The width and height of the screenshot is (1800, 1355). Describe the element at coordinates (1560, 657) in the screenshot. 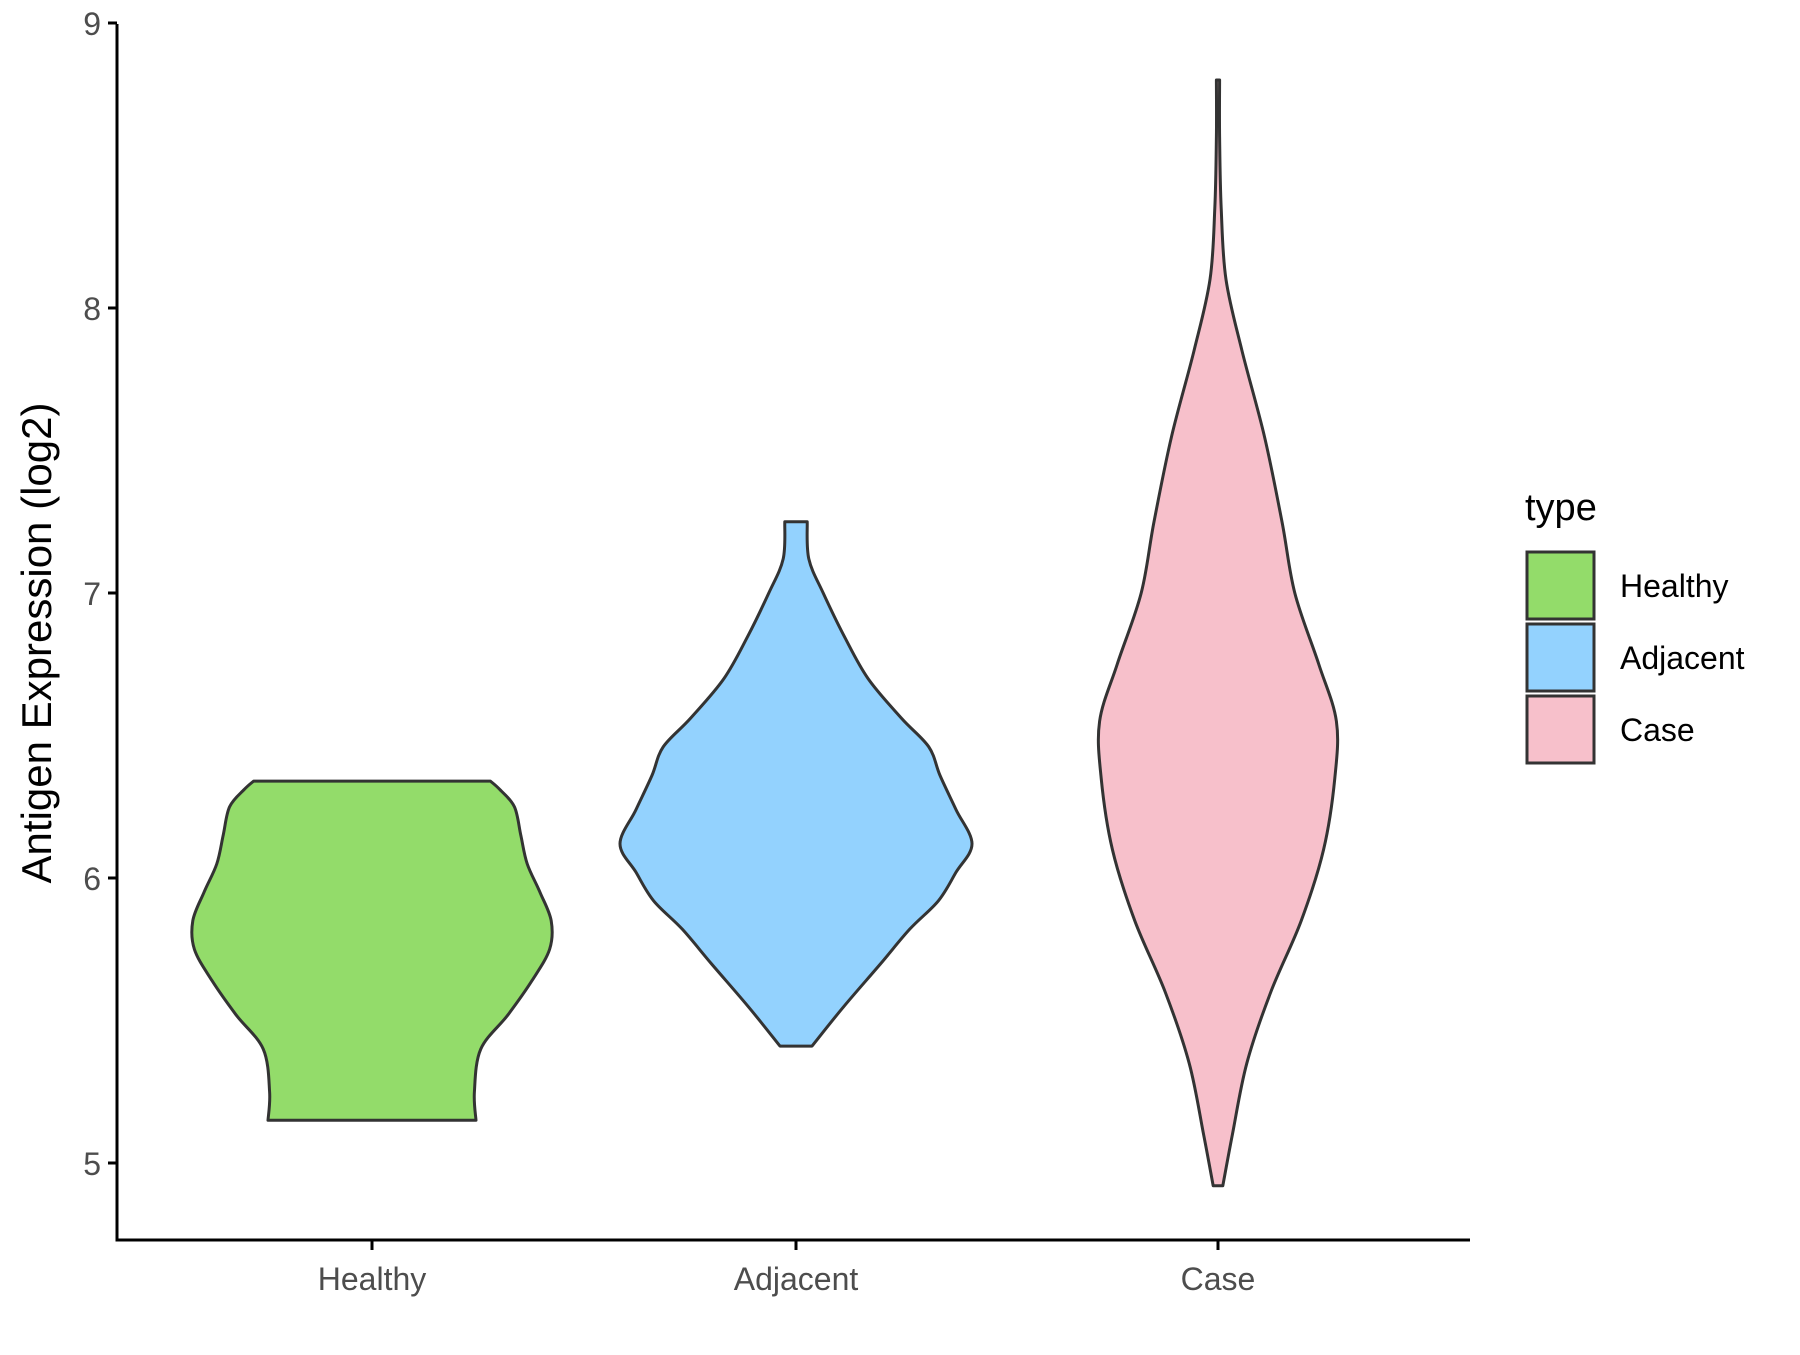

I see `legend-swatch-adjacent` at that location.